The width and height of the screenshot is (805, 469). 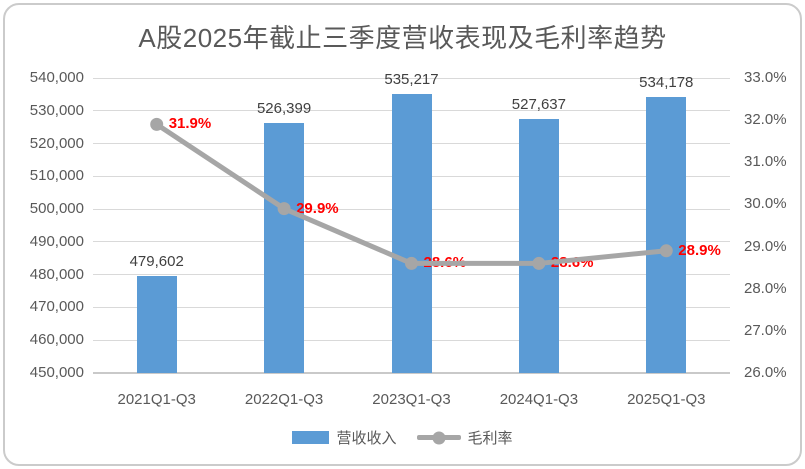 What do you see at coordinates (56, 209) in the screenshot?
I see `left-axis-tick-label: 500,000` at bounding box center [56, 209].